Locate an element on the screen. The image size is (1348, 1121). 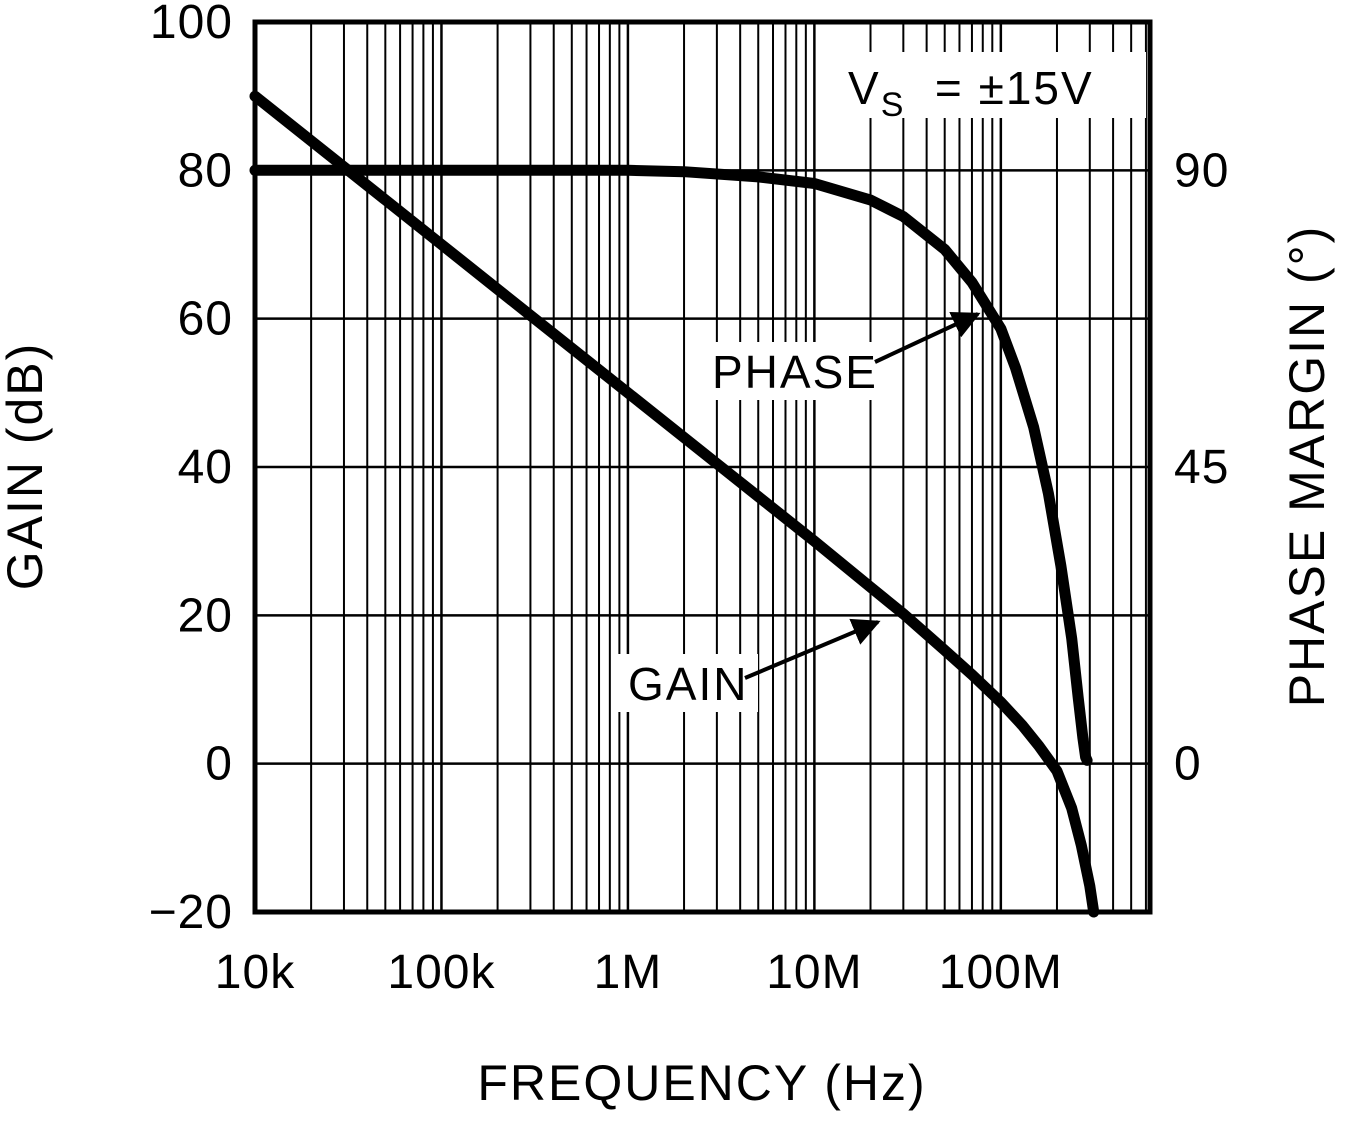
phase-label-backdrop is located at coordinates (787, 371).